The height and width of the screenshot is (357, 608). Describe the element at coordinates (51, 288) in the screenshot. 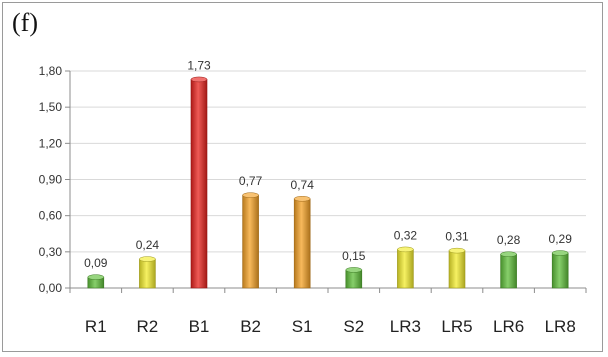

I see `y-tick-label: 0,00` at that location.